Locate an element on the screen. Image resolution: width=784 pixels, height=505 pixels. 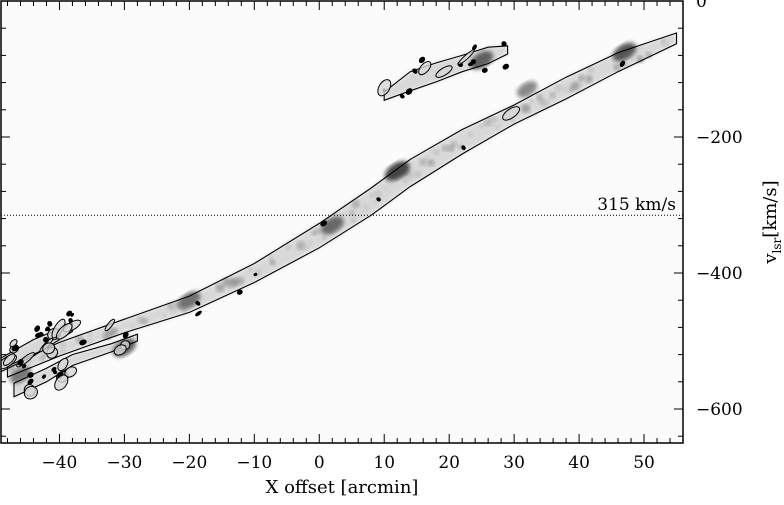
y-tick-label: 0 is located at coordinates (701, 6).